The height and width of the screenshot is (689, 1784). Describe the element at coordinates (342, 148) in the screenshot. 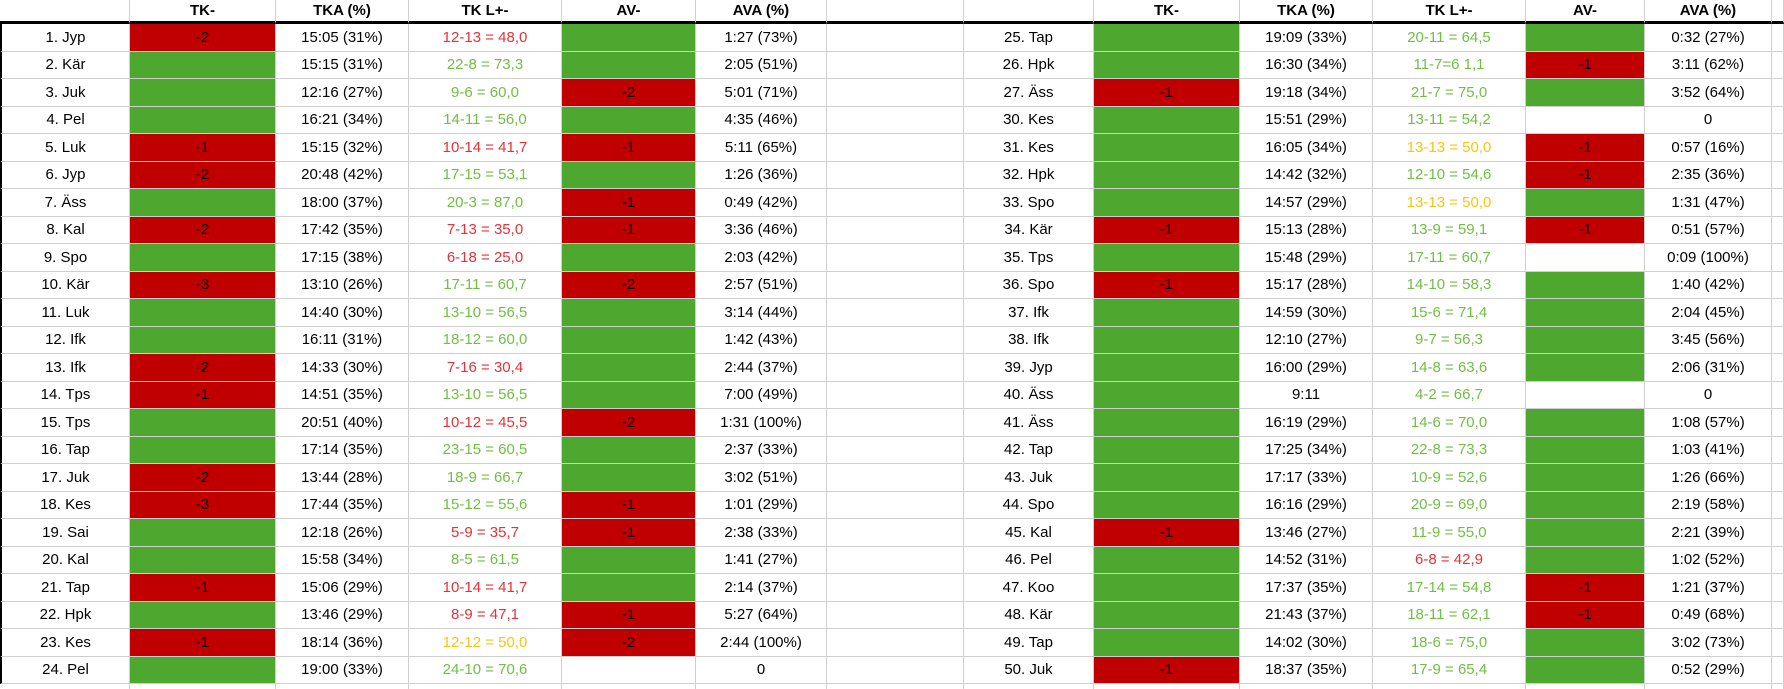

I see `left-tka-cell: 15:15 (32%)` at that location.